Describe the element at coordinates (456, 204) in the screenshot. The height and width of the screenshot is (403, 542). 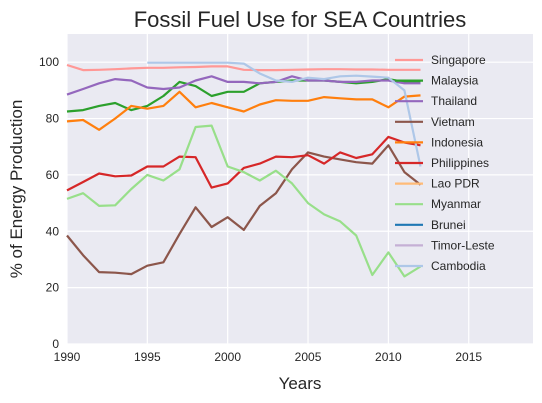
I see `legend-label-myanmar: Myanmar` at that location.